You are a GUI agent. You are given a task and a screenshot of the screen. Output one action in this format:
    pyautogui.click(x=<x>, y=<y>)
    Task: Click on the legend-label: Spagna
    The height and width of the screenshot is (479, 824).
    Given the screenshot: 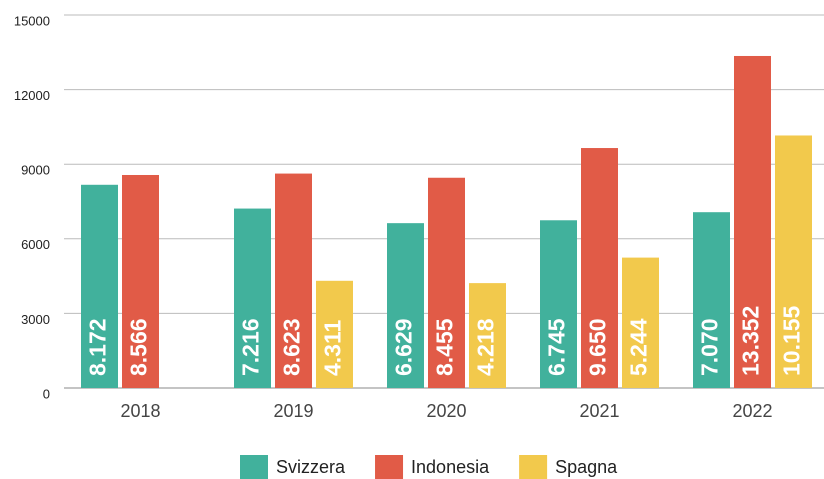 What is the action you would take?
    pyautogui.click(x=586, y=467)
    